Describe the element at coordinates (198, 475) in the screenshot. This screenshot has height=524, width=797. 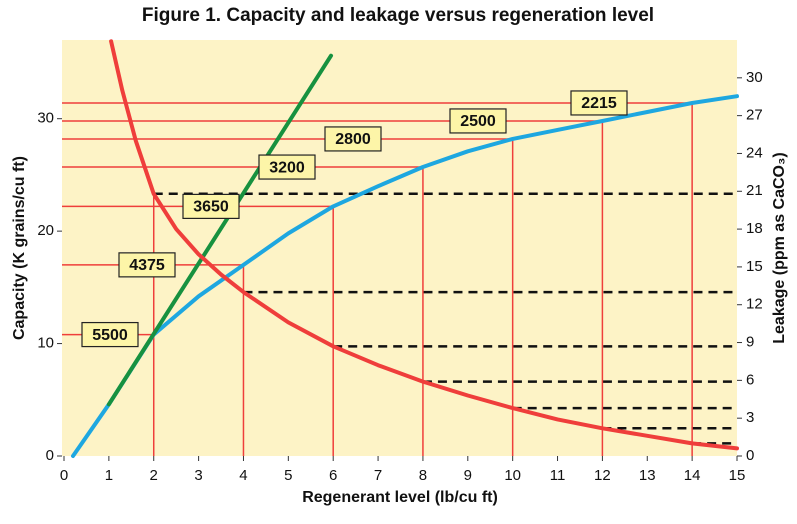
I see `x-tick-label: 3` at that location.